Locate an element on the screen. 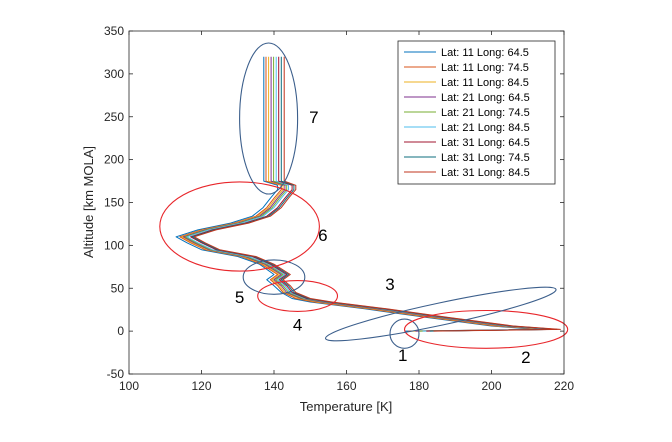  x-axis-label: Temperature [K] is located at coordinates (346, 406).